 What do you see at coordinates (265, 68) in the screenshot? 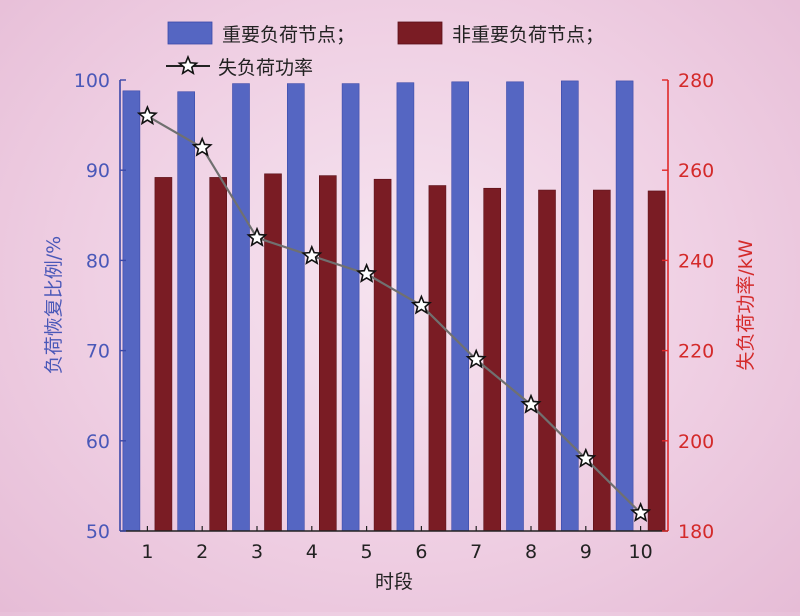
I see `legend-label-loss: 失负荷功率` at bounding box center [265, 68].